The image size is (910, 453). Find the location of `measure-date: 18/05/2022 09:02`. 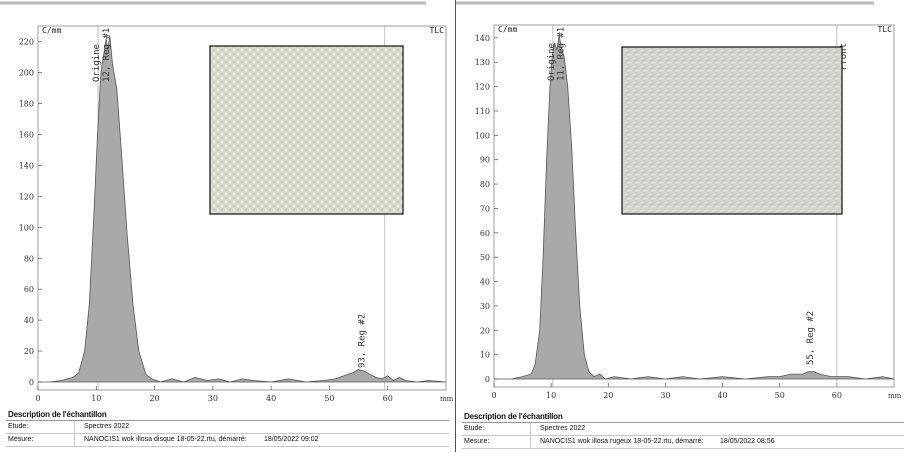

measure-date: 18/05/2022 09:02 is located at coordinates (291, 439).